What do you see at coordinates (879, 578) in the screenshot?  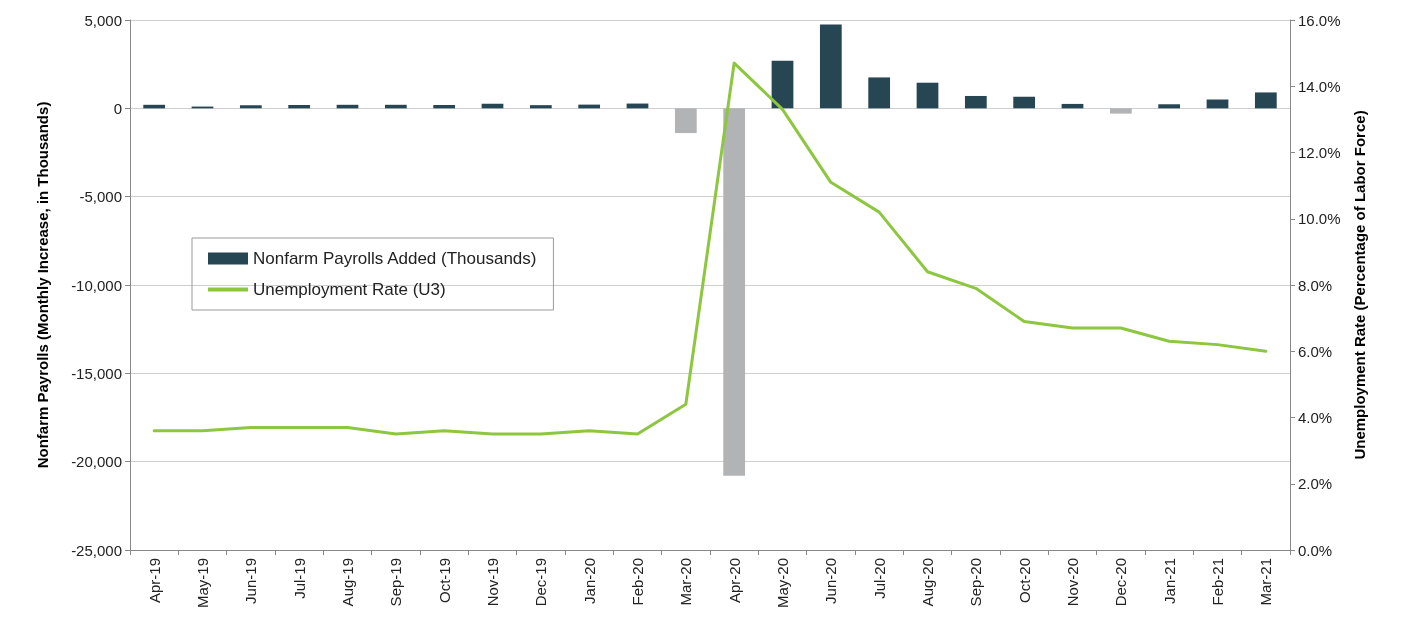 I see `x-tick-label: Jul-20` at bounding box center [879, 578].